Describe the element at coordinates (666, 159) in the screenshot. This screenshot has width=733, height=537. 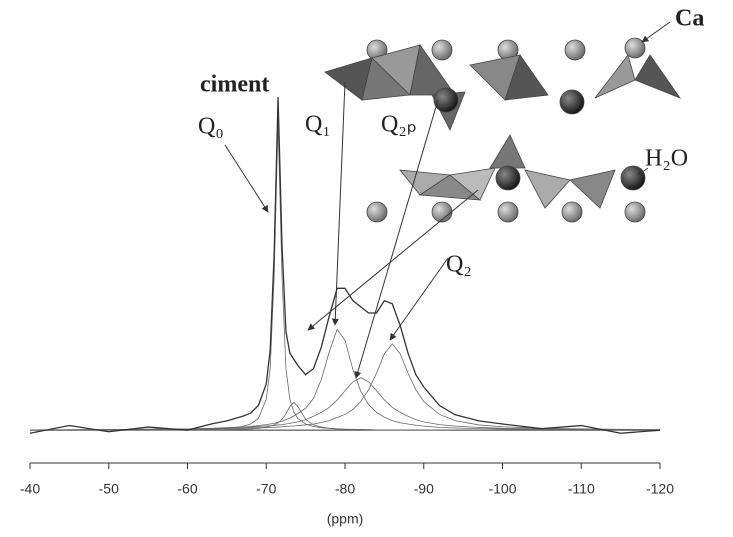
I see `annotation: H₂O` at that location.